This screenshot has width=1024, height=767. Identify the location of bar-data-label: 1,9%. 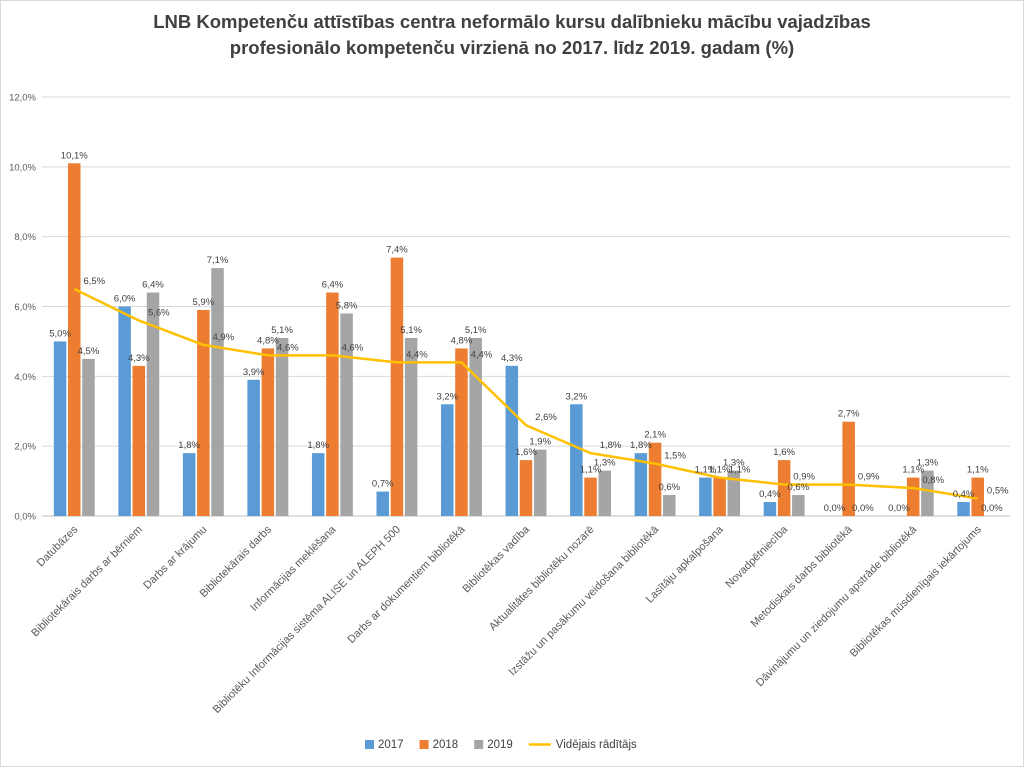
(540, 442).